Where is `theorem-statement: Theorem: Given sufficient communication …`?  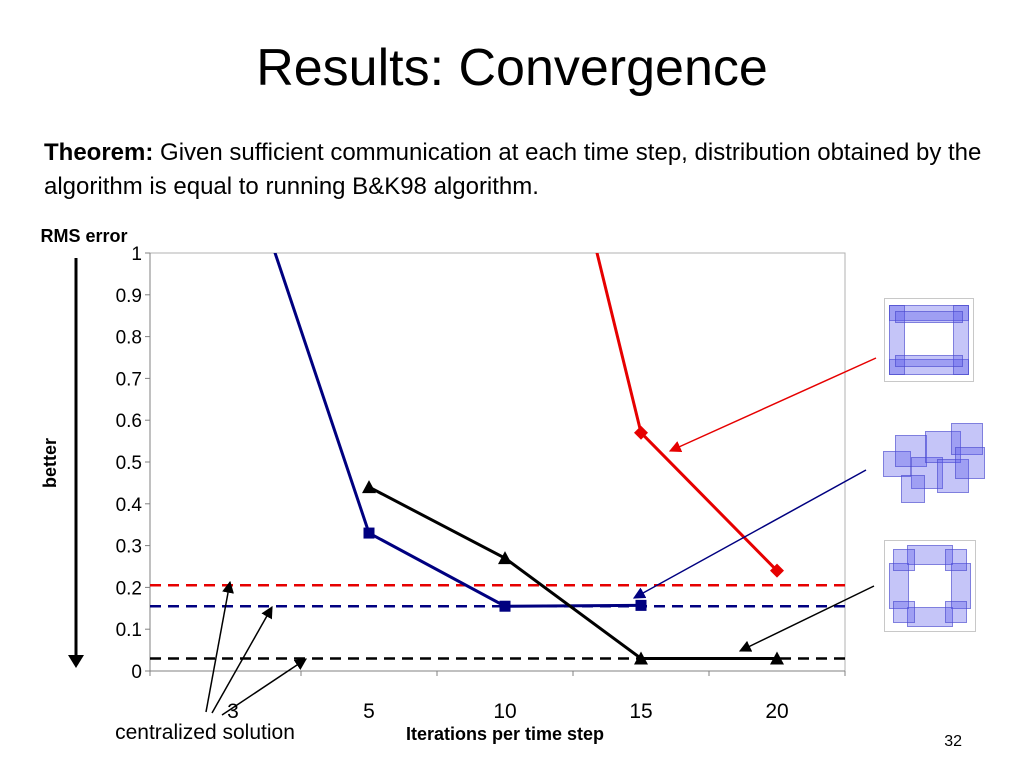 theorem-statement: Theorem: Given sufficient communication … is located at coordinates (514, 170).